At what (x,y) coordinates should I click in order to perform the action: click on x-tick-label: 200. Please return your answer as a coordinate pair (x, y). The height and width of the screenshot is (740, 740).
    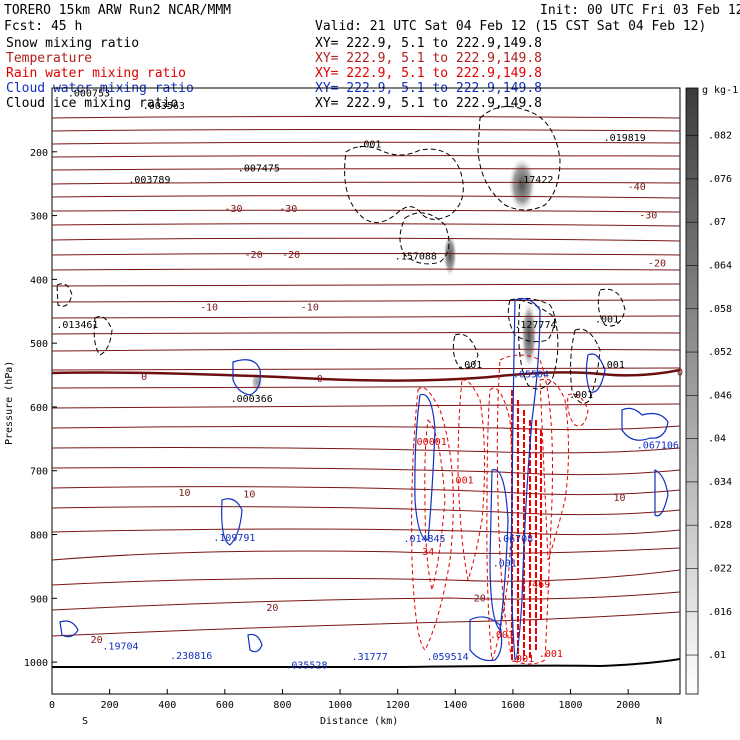
    Looking at the image, I should click on (110, 705).